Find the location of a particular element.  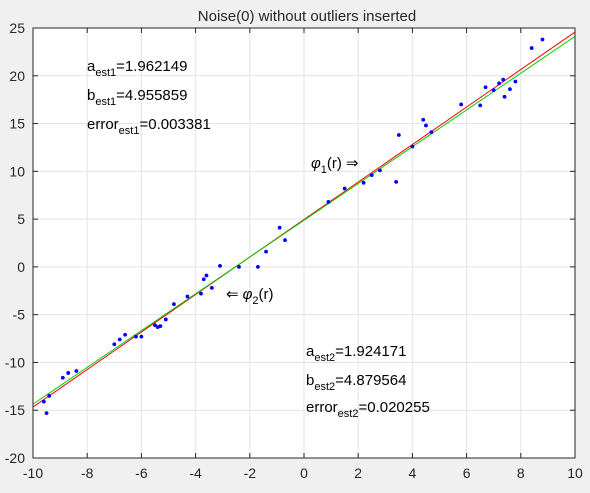

y-tick-label: 15 is located at coordinates (17, 124).